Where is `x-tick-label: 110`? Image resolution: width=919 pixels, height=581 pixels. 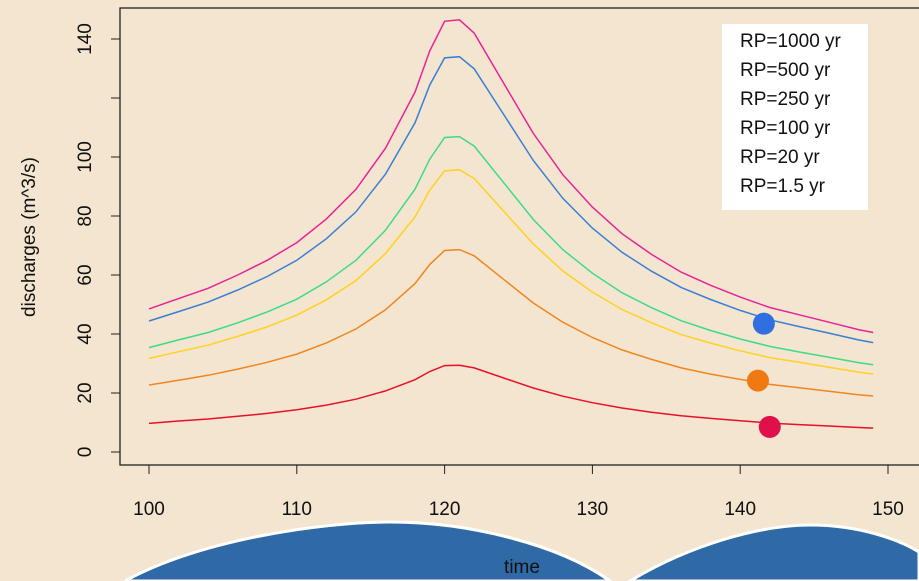 x-tick-label: 110 is located at coordinates (297, 509).